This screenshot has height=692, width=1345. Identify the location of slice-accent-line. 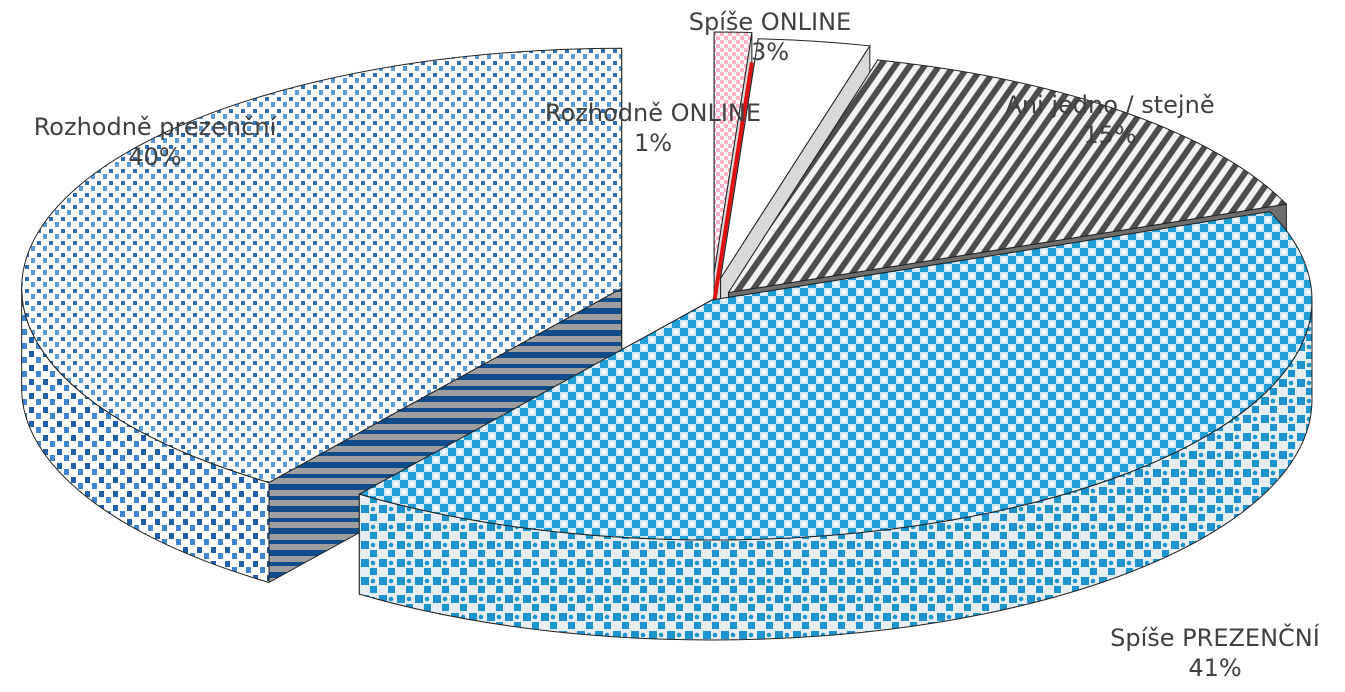
(733, 182).